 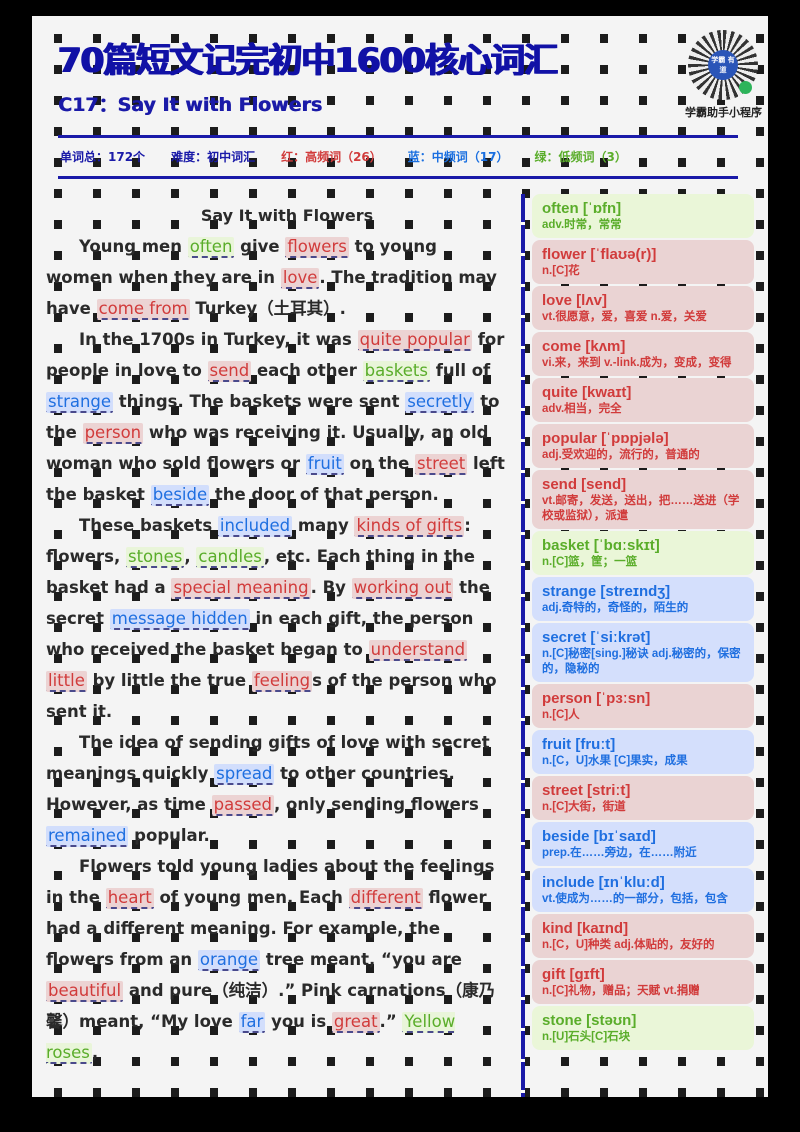 I want to click on passage-text: These baskets, so click(x=148, y=525).